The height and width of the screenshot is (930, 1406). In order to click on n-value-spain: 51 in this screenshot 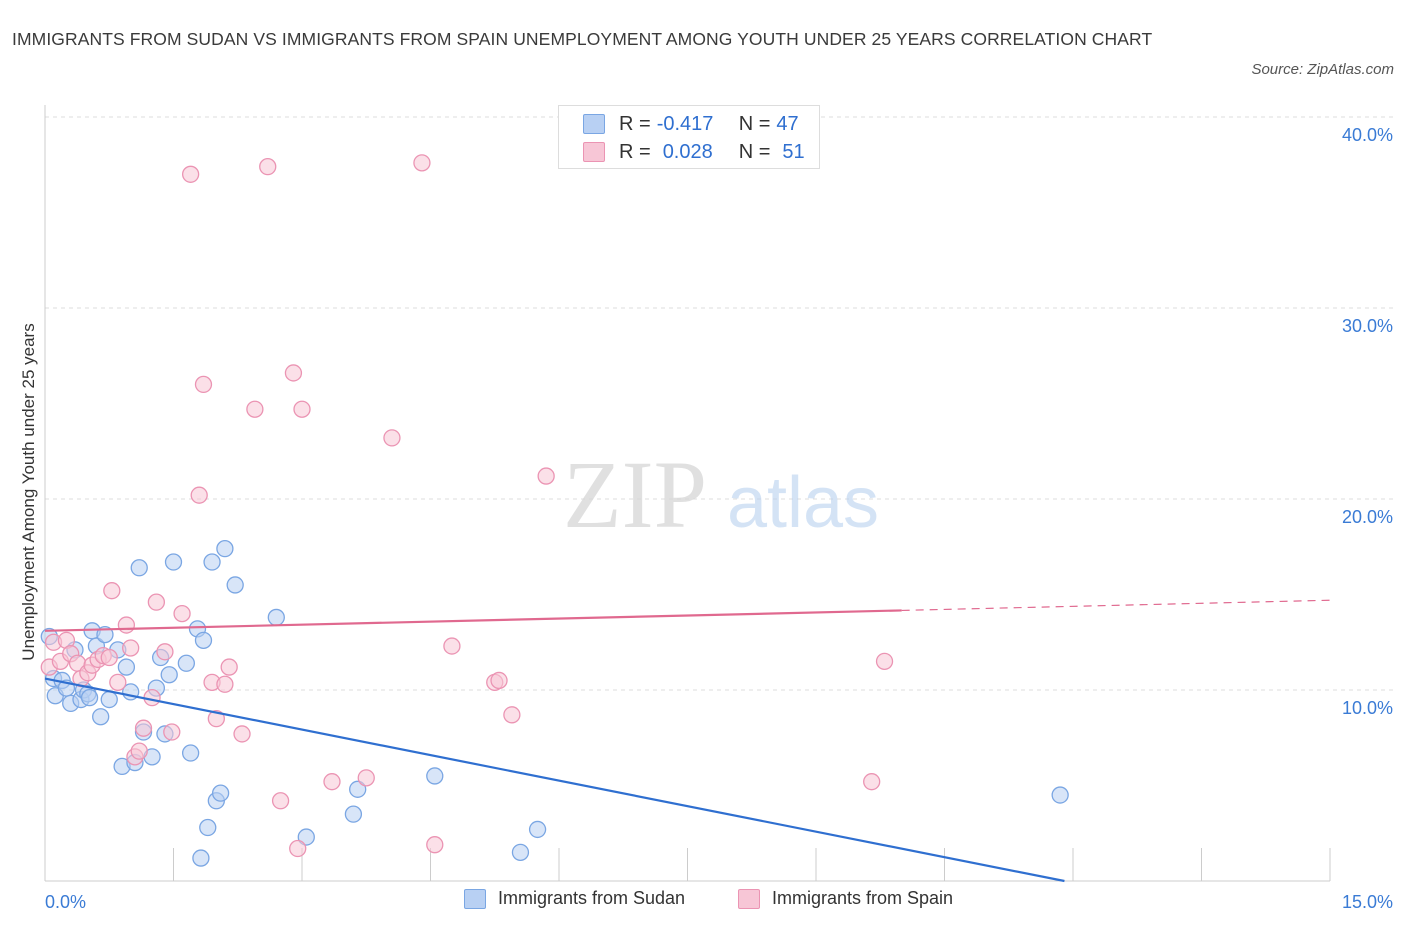, I will do `click(793, 151)`.